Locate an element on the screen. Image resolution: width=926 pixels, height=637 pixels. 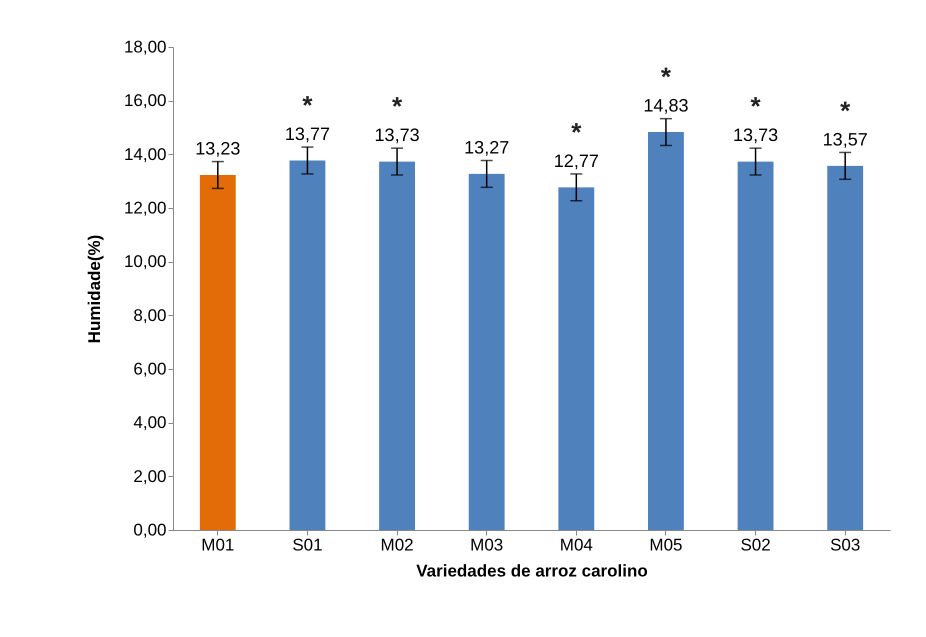
y-tick-label: 4,00 is located at coordinates (149, 422).